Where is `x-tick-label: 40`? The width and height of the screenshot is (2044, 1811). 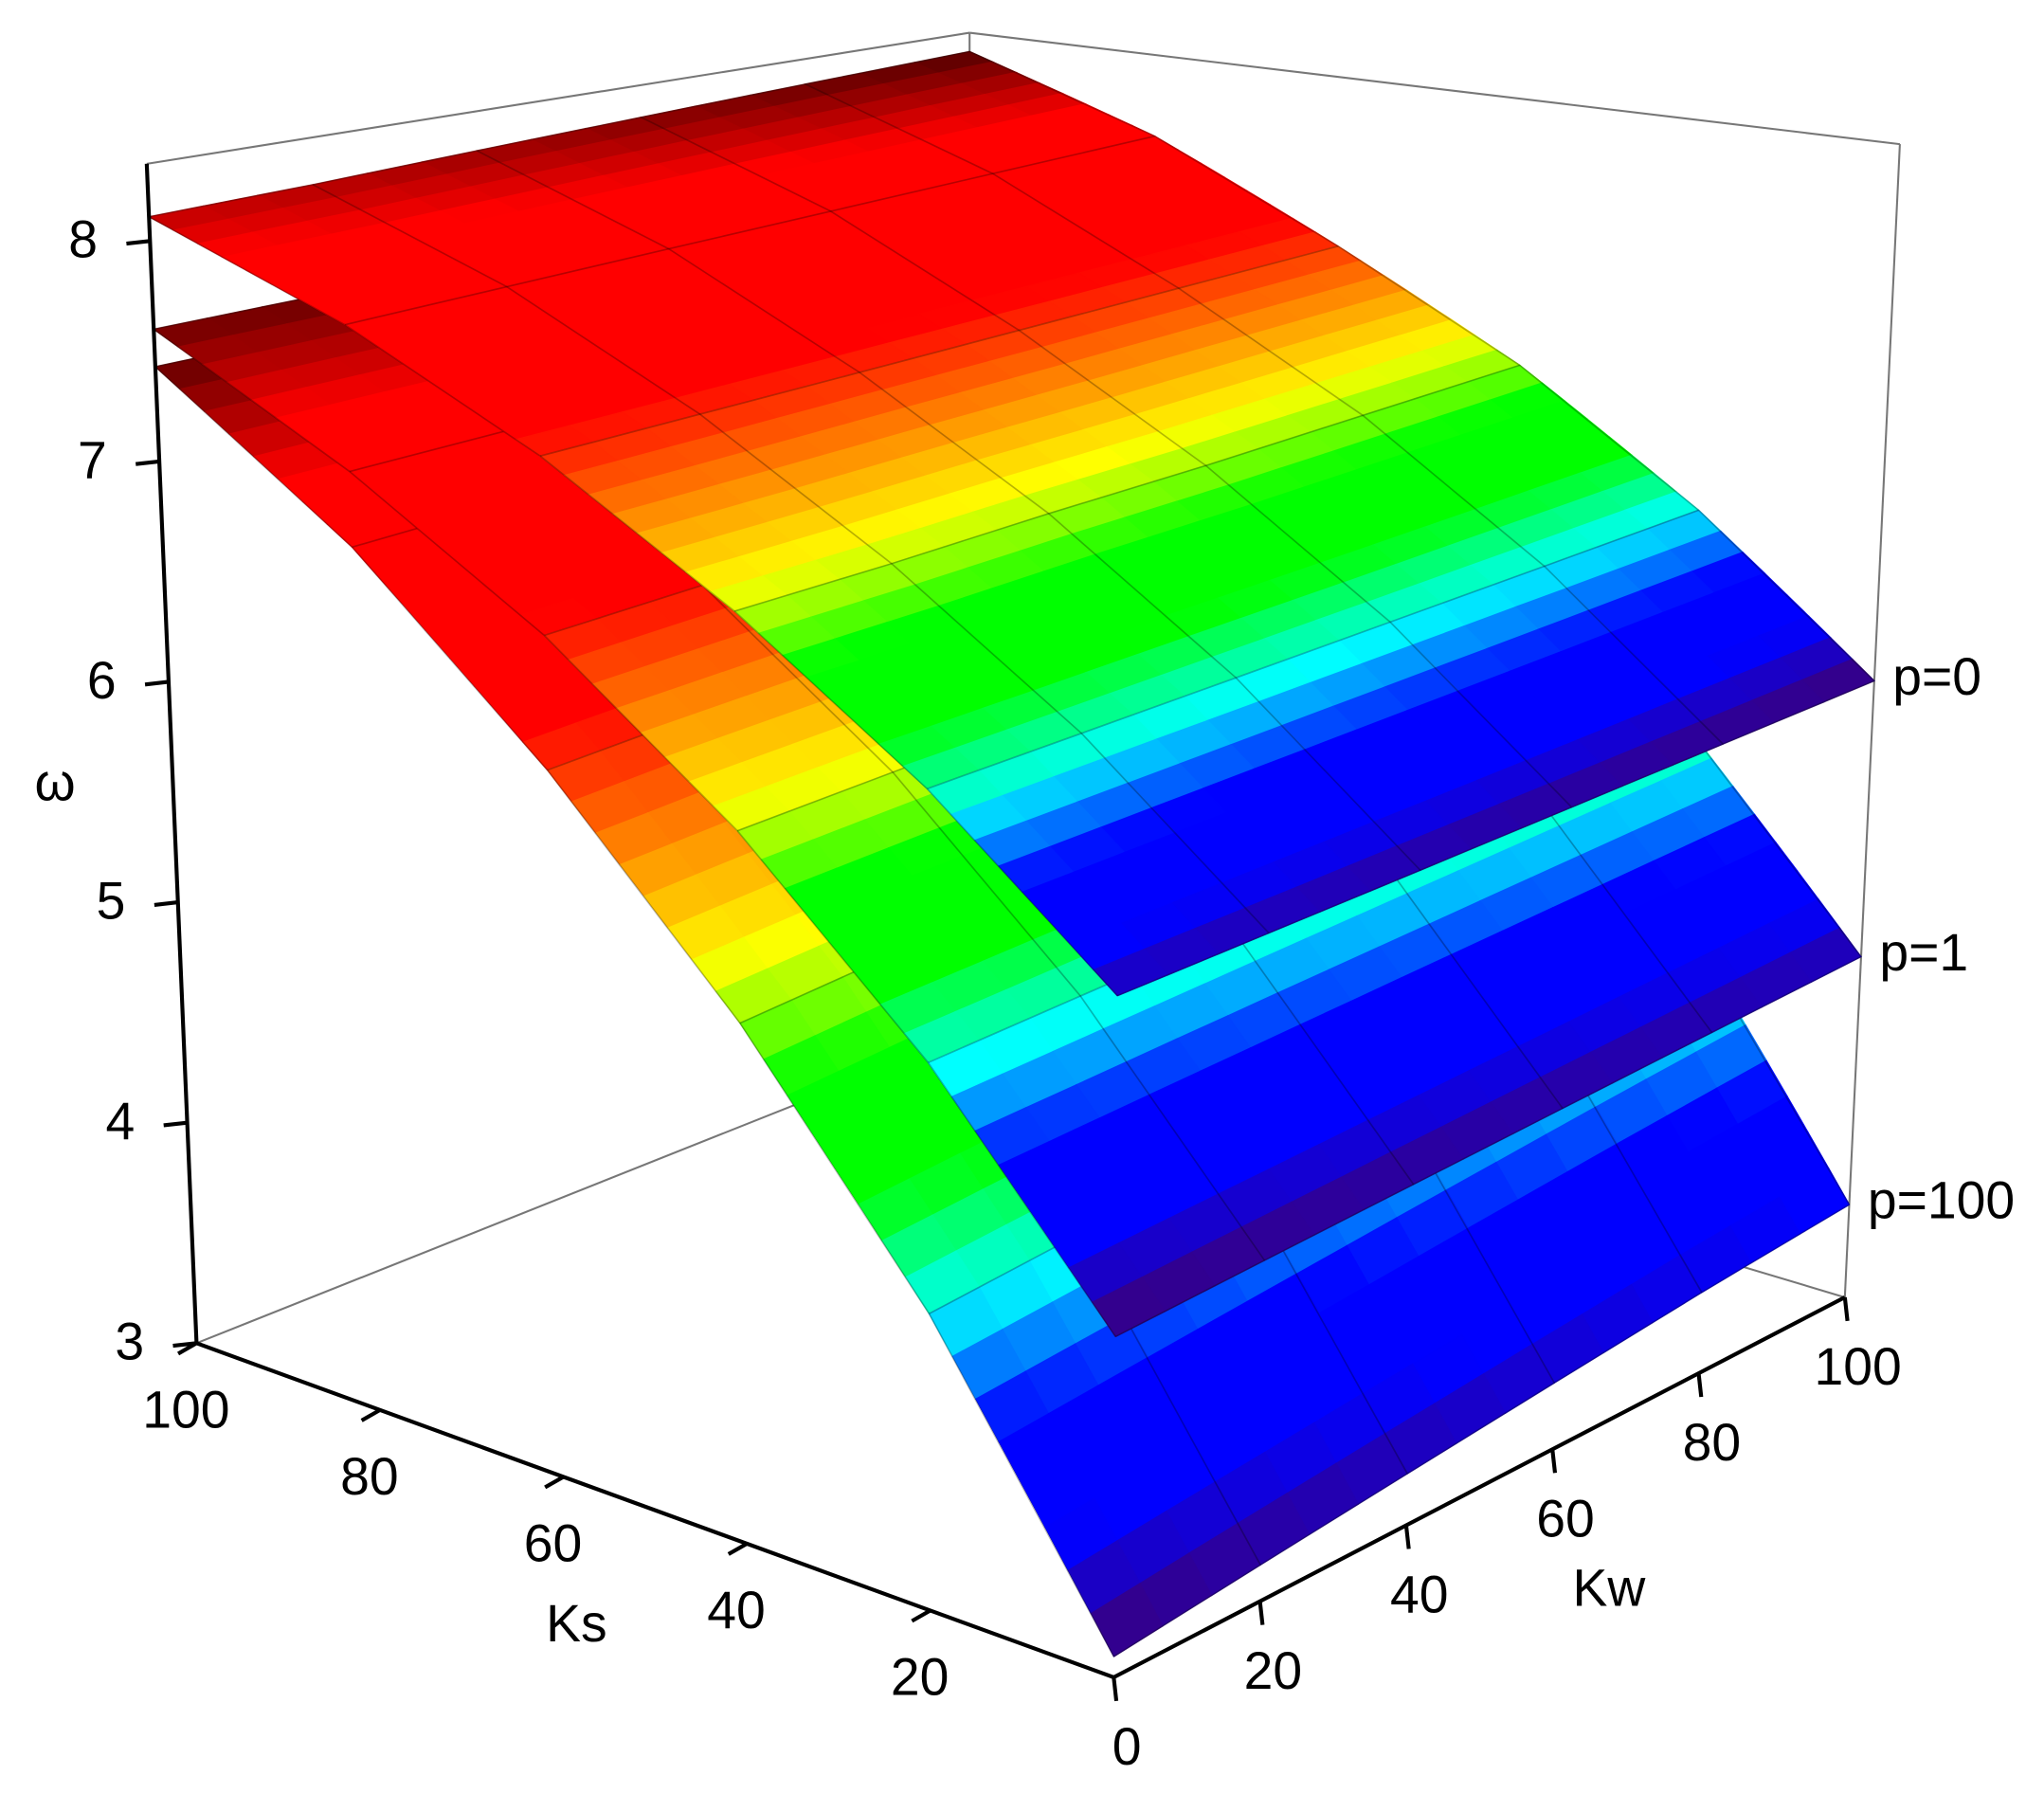
x-tick-label: 40 is located at coordinates (1419, 1595).